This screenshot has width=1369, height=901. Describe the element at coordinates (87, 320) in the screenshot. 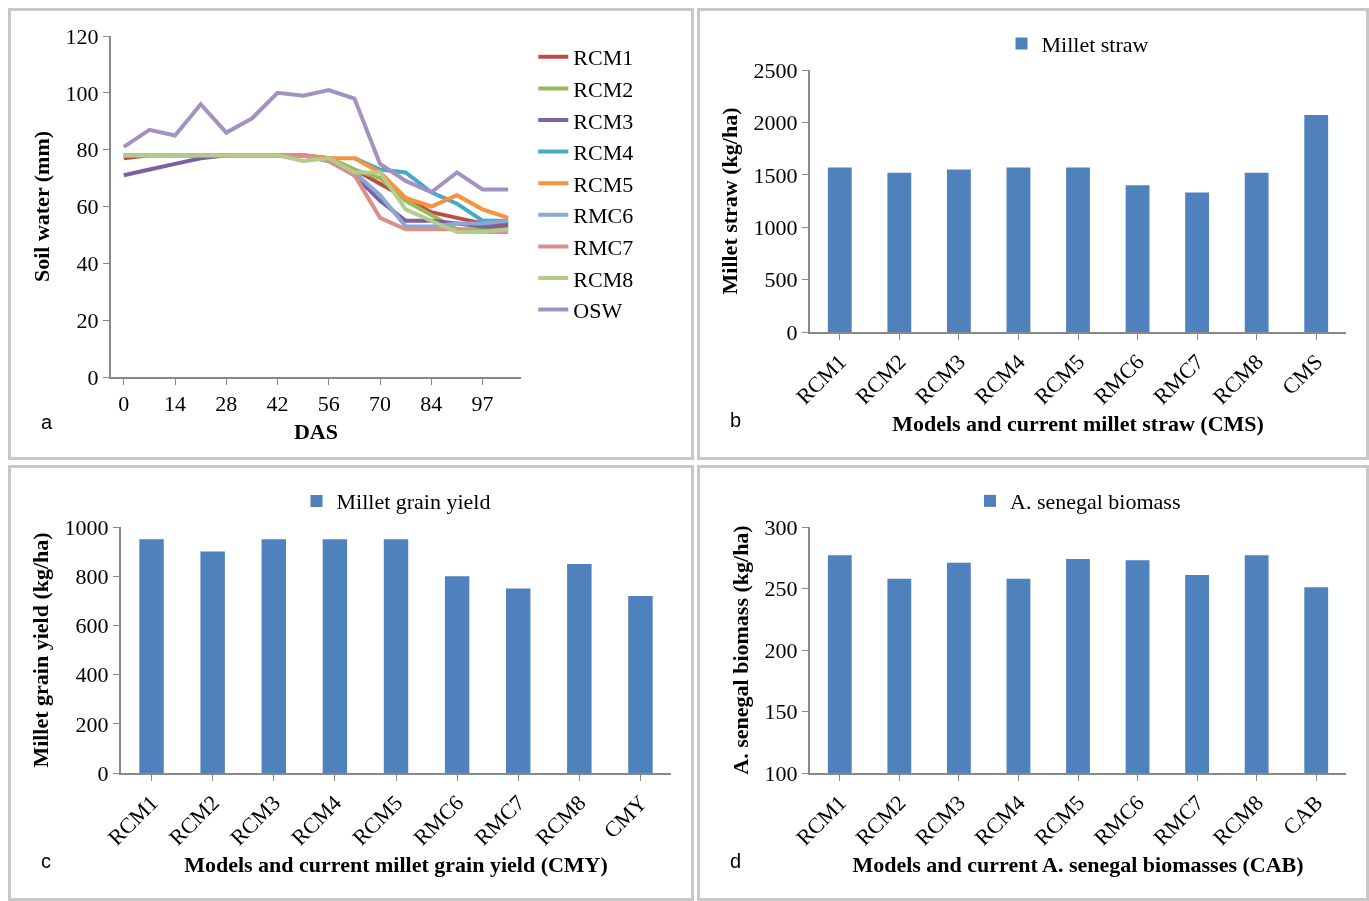

I see `y-tick-label: 20` at that location.